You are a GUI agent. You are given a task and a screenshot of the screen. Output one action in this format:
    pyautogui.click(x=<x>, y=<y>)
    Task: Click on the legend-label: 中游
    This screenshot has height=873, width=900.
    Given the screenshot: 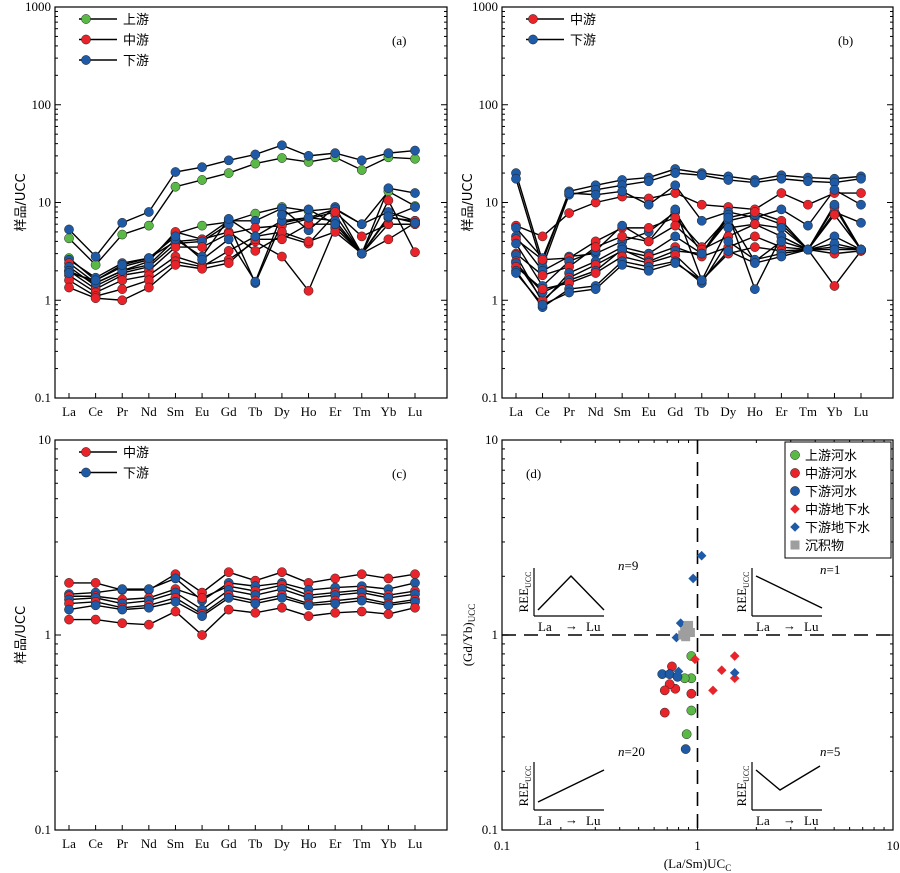 What is the action you would take?
    pyautogui.click(x=136, y=41)
    